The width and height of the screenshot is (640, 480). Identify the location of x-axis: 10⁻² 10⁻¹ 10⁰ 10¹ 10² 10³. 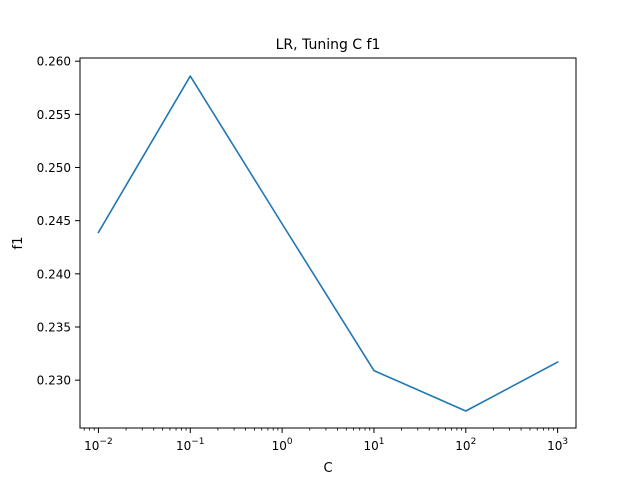
(325, 440).